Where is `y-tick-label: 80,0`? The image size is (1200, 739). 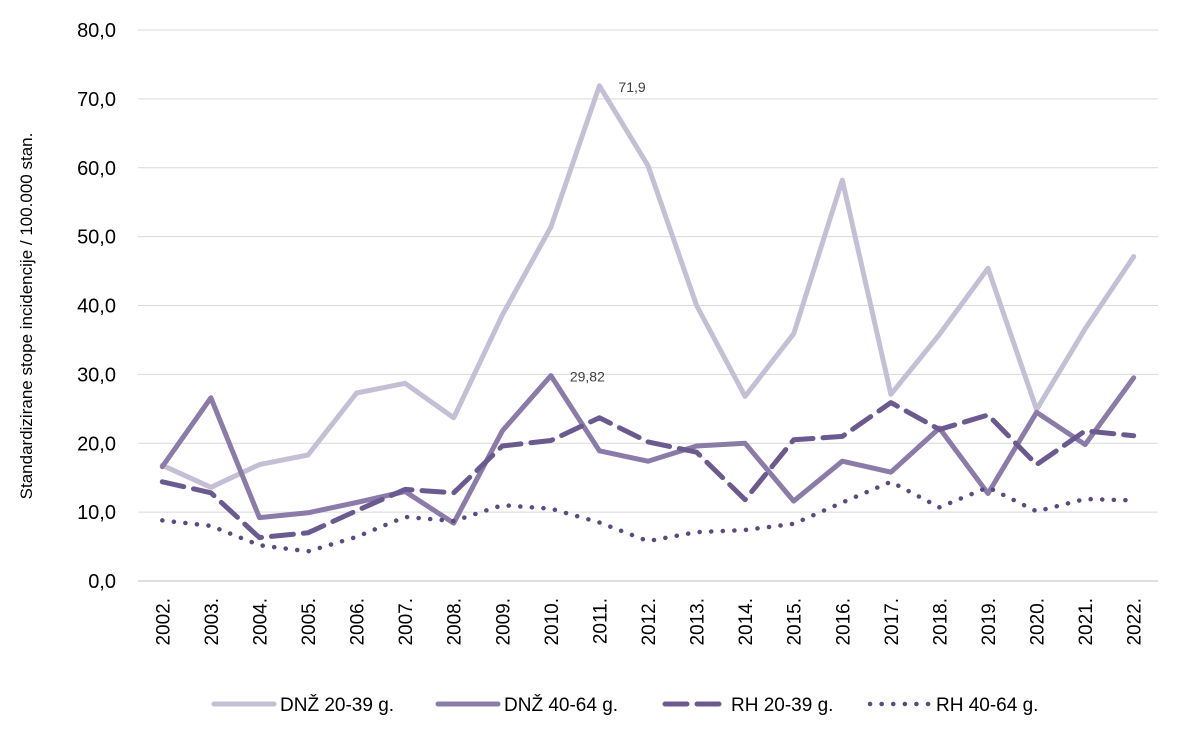
y-tick-label: 80,0 is located at coordinates (96, 31).